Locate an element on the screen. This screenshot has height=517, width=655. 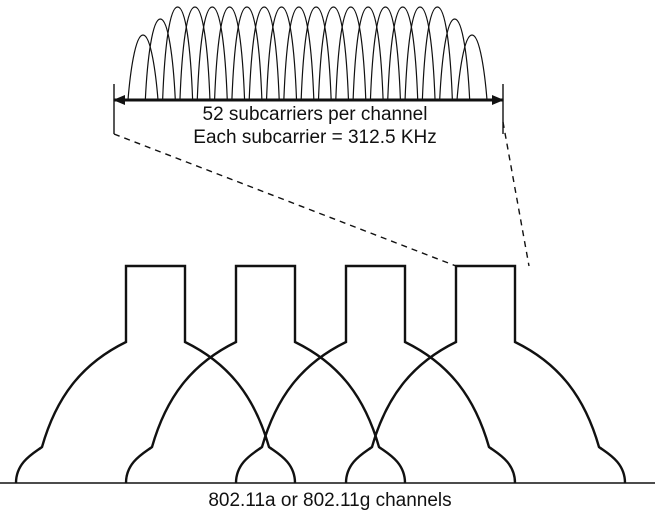
subcarrier-spectrum is located at coordinates (307, 53).